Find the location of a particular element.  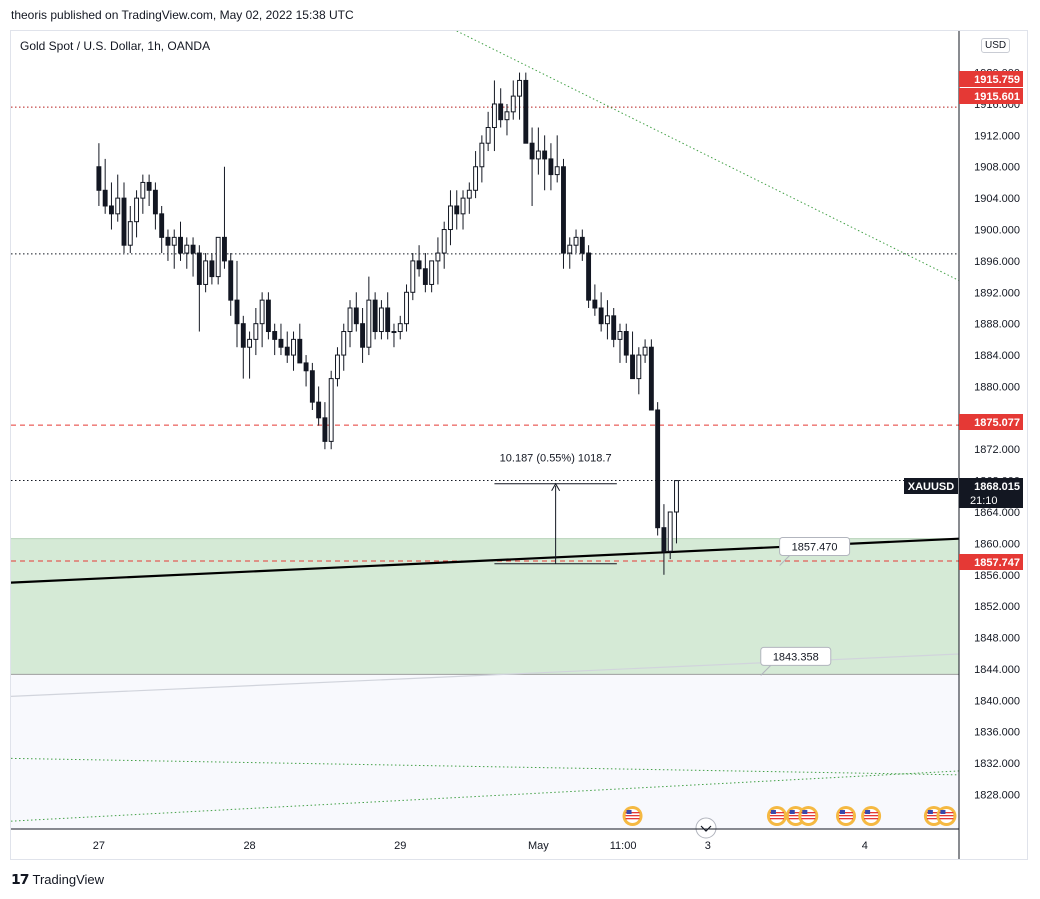

price-label-bg is located at coordinates (991, 562).